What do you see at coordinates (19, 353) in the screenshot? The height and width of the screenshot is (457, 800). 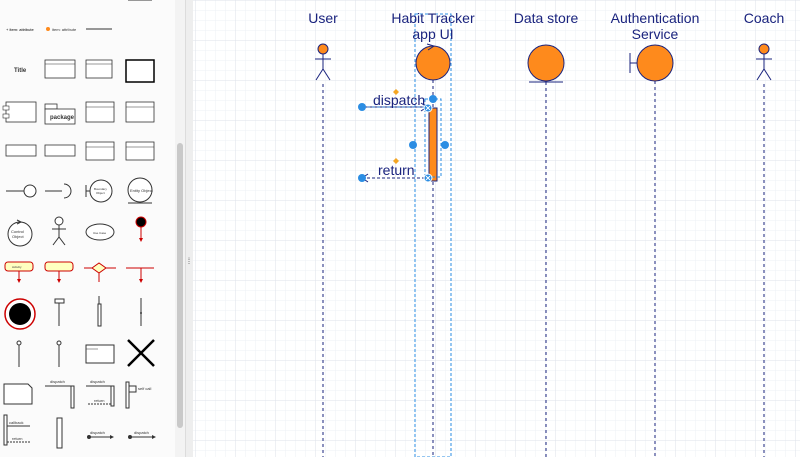 I see `shape-lifeline-dot` at bounding box center [19, 353].